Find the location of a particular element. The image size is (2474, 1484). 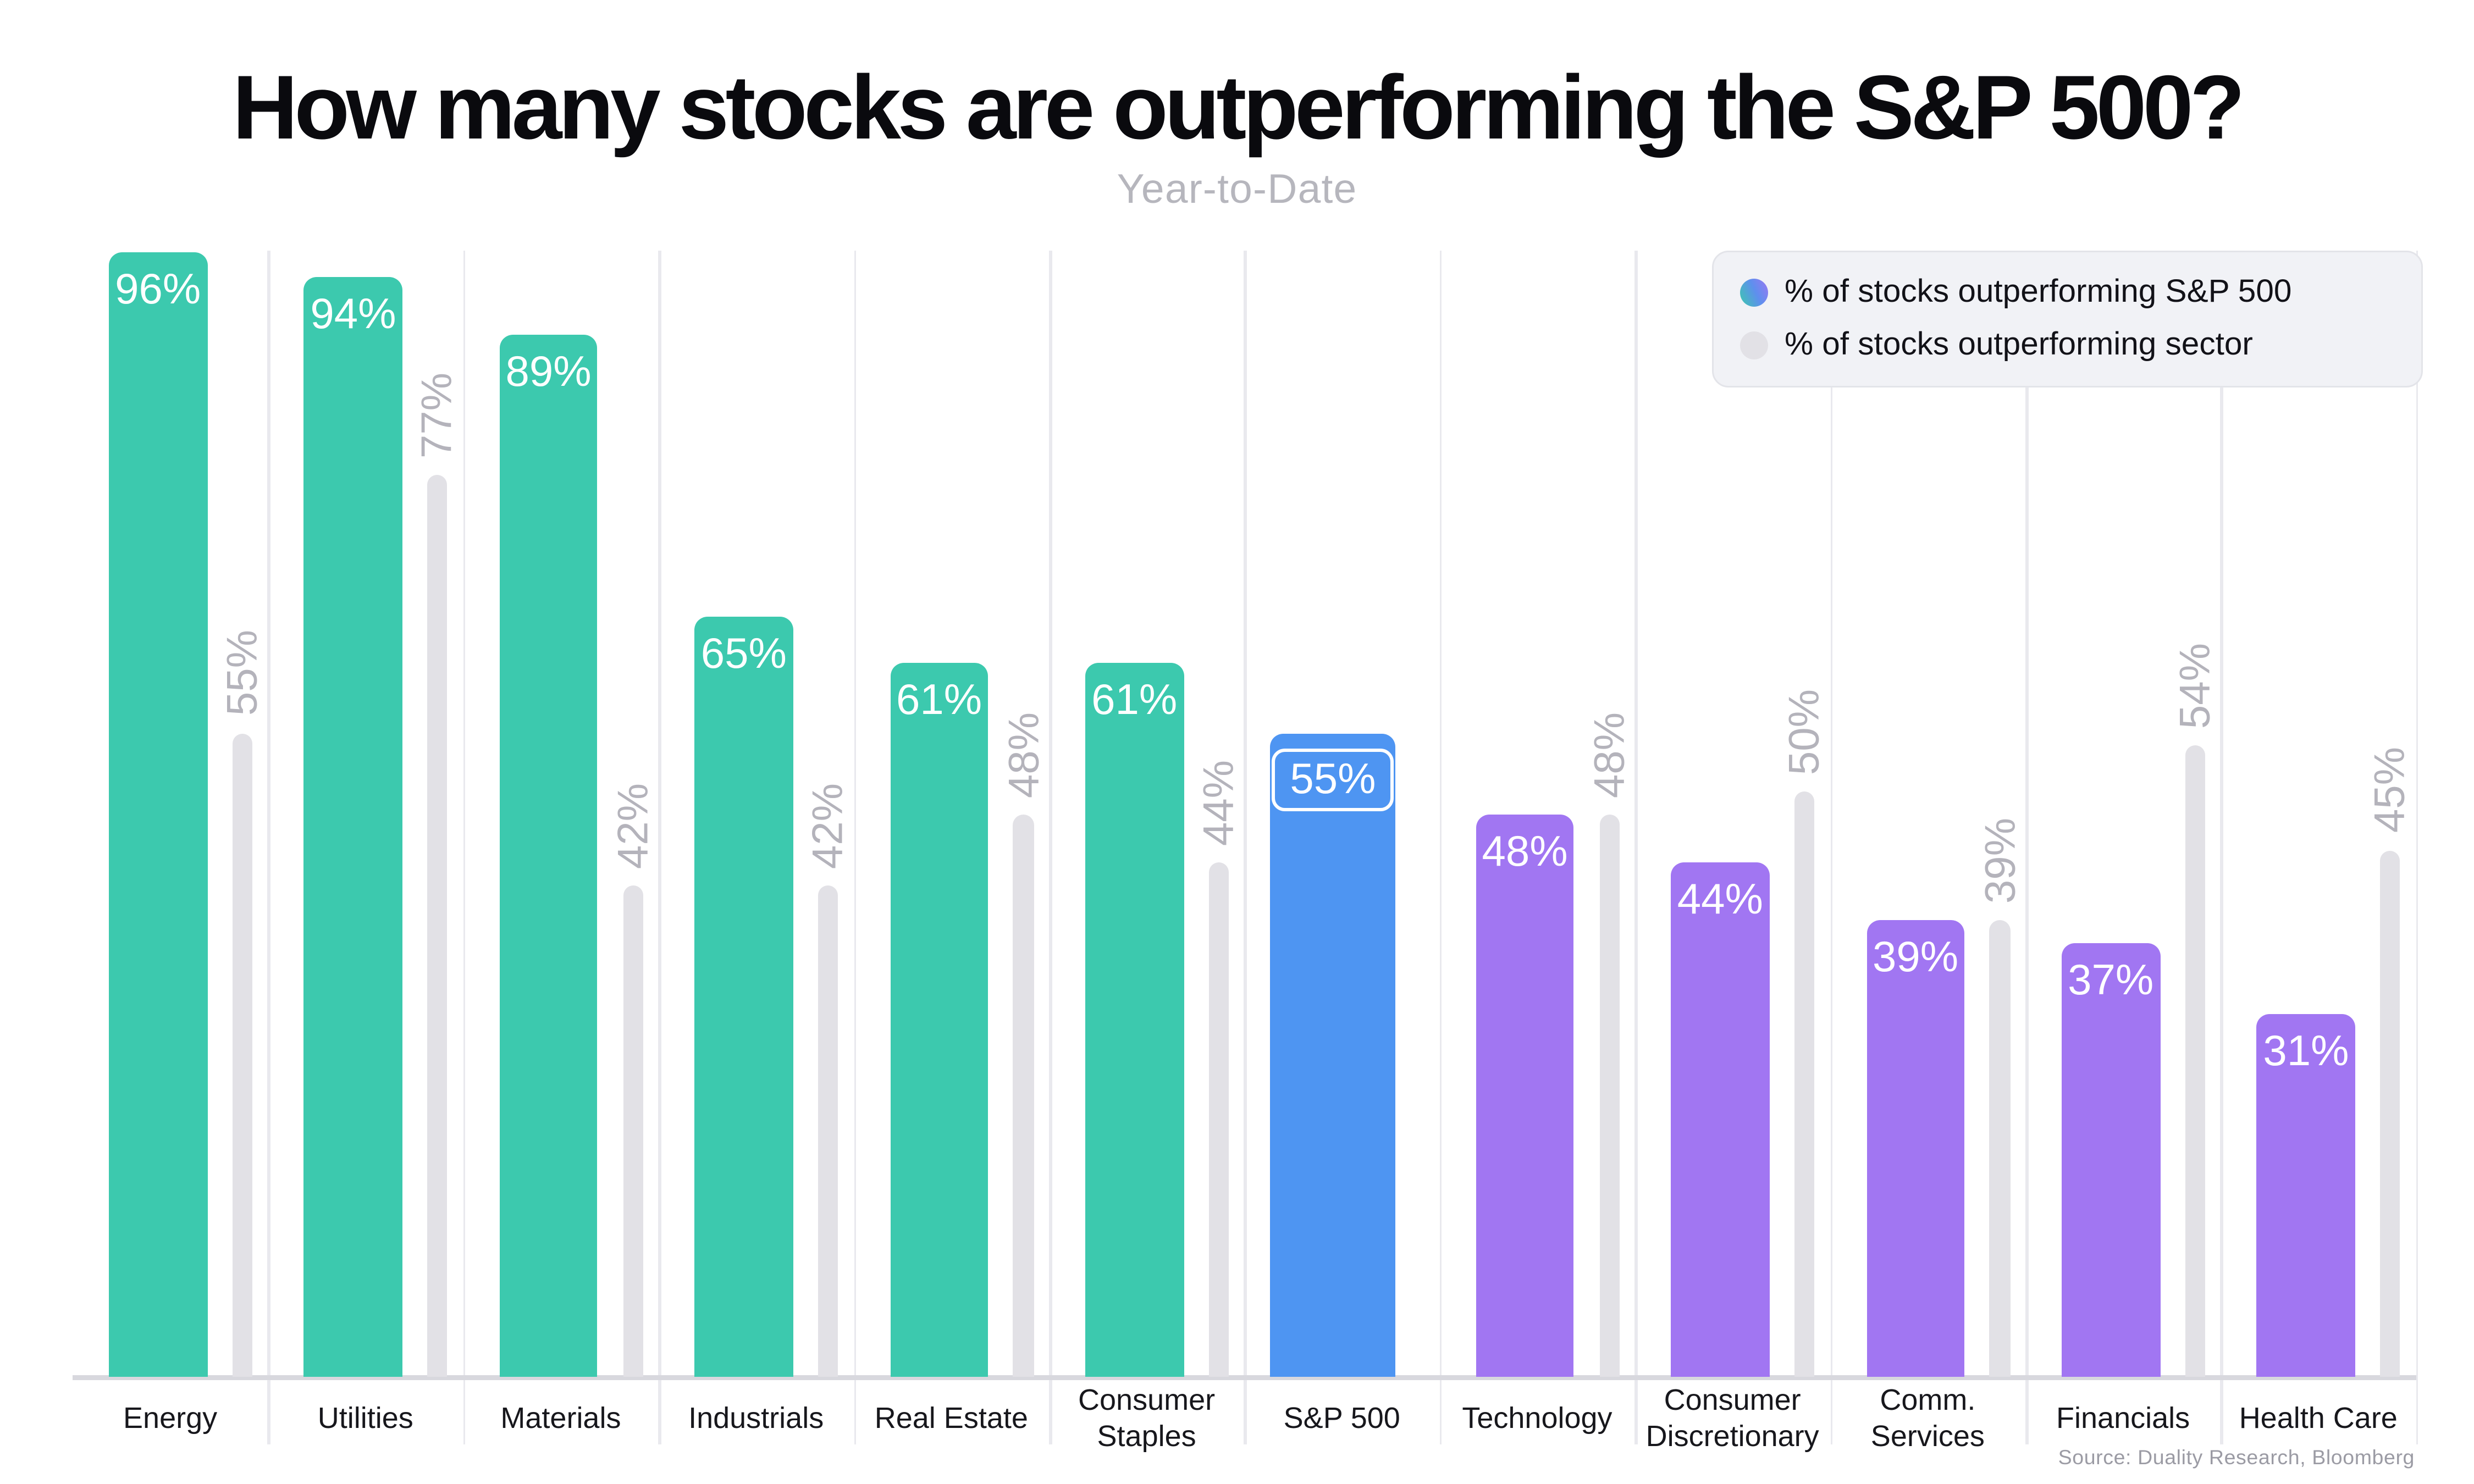

sector-bar-materials is located at coordinates (632, 1131).